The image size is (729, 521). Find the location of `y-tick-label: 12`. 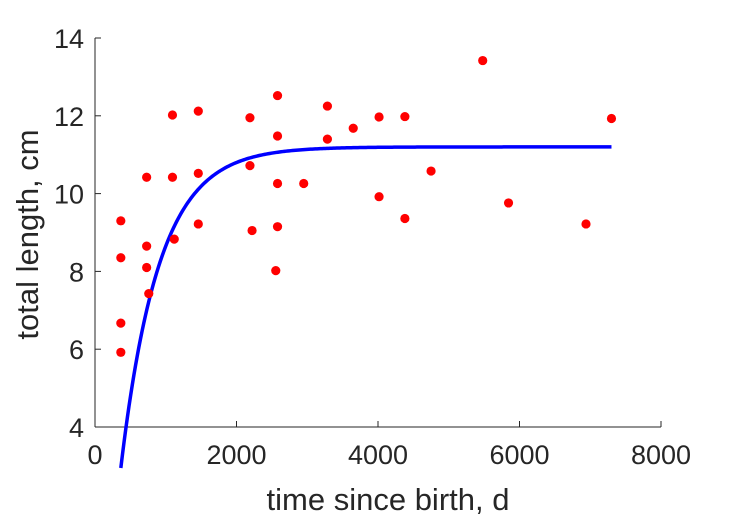

y-tick-label: 12 is located at coordinates (69, 117).